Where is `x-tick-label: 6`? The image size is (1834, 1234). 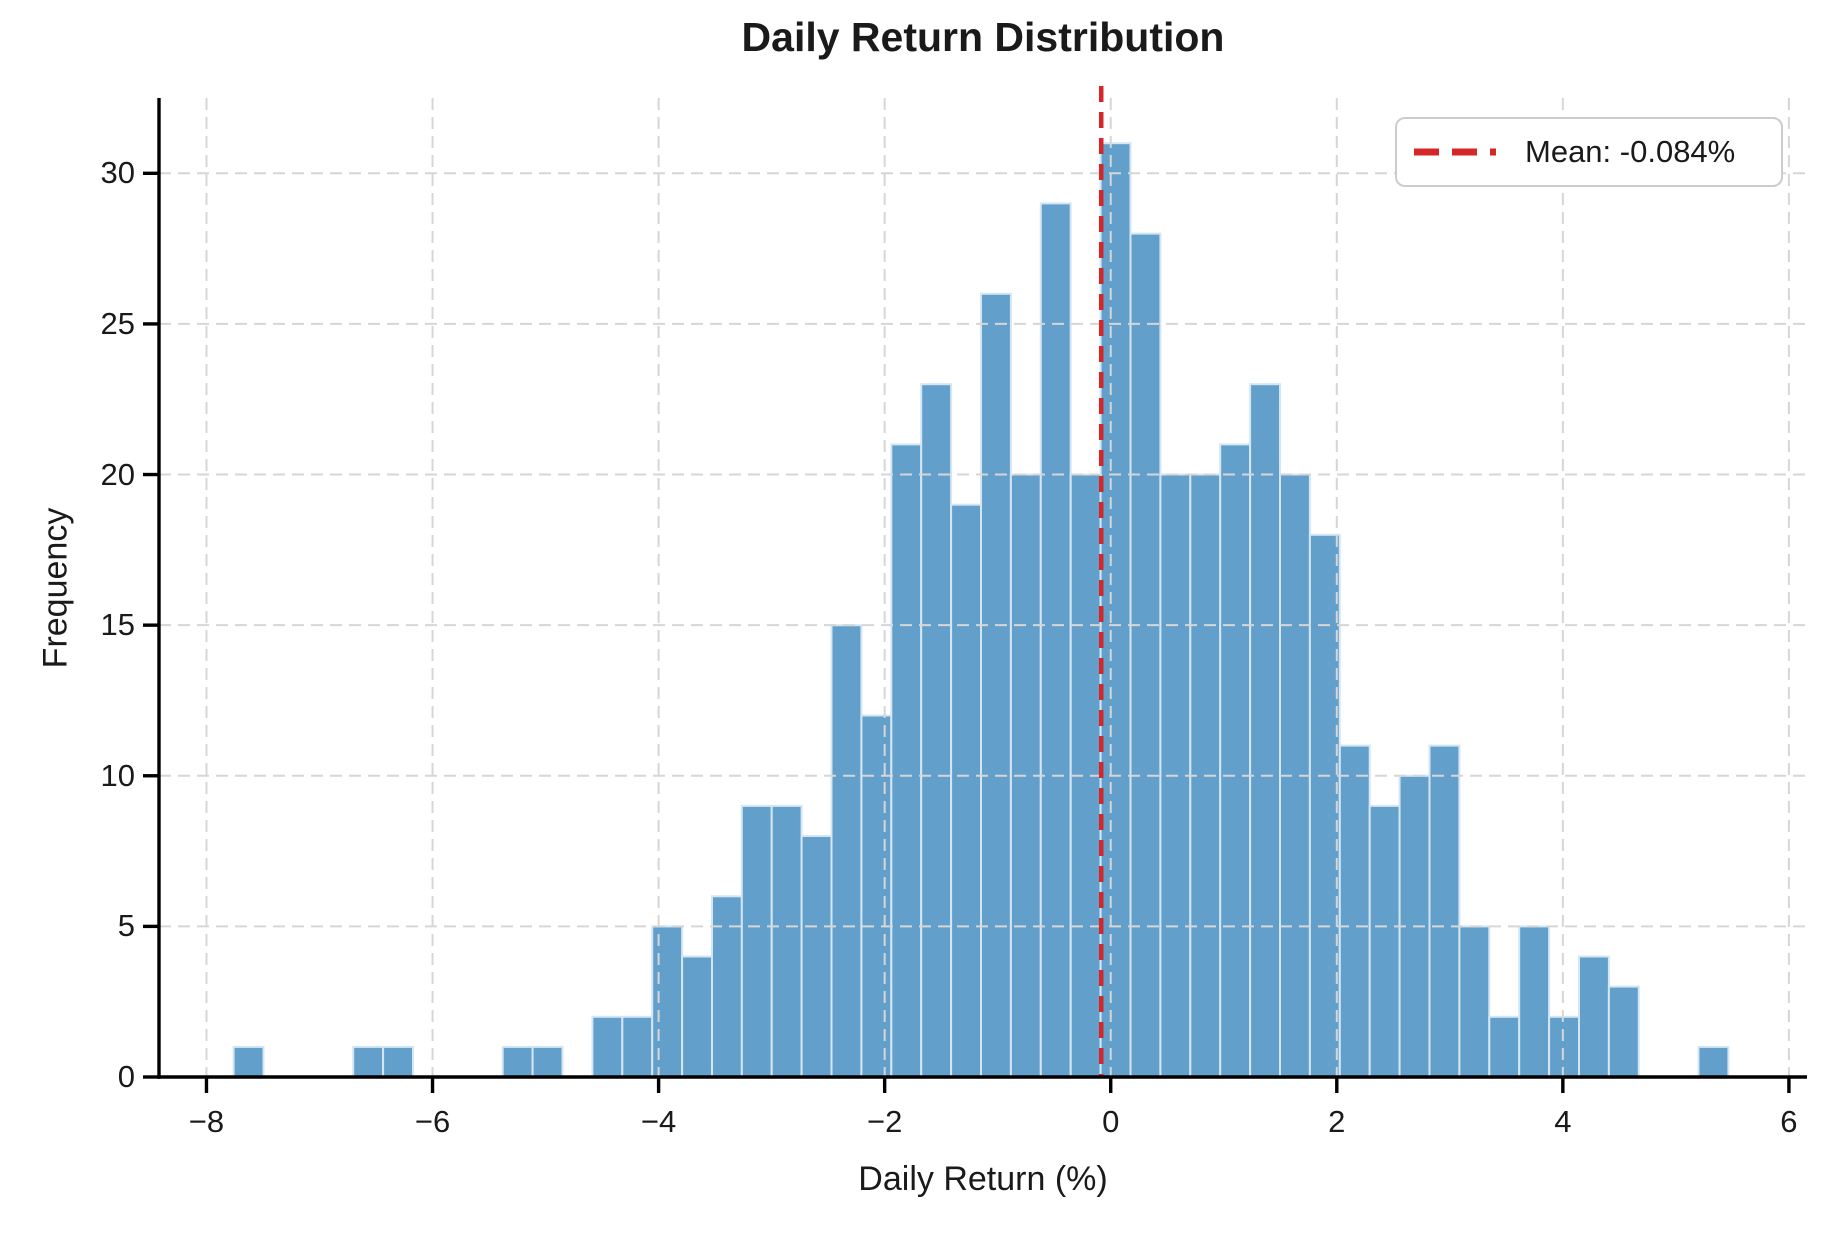
x-tick-label: 6 is located at coordinates (1789, 1121).